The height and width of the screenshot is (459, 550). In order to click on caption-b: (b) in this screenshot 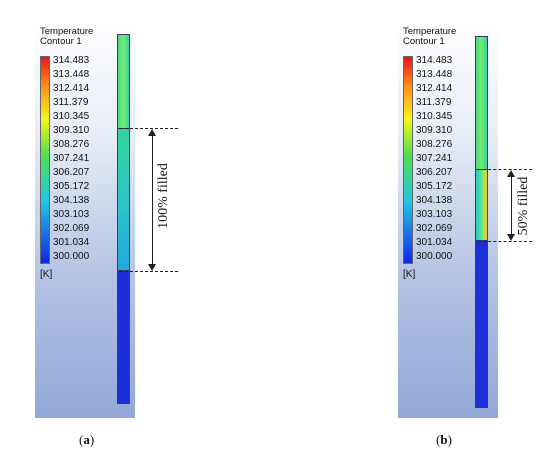, I will do `click(444, 440)`.